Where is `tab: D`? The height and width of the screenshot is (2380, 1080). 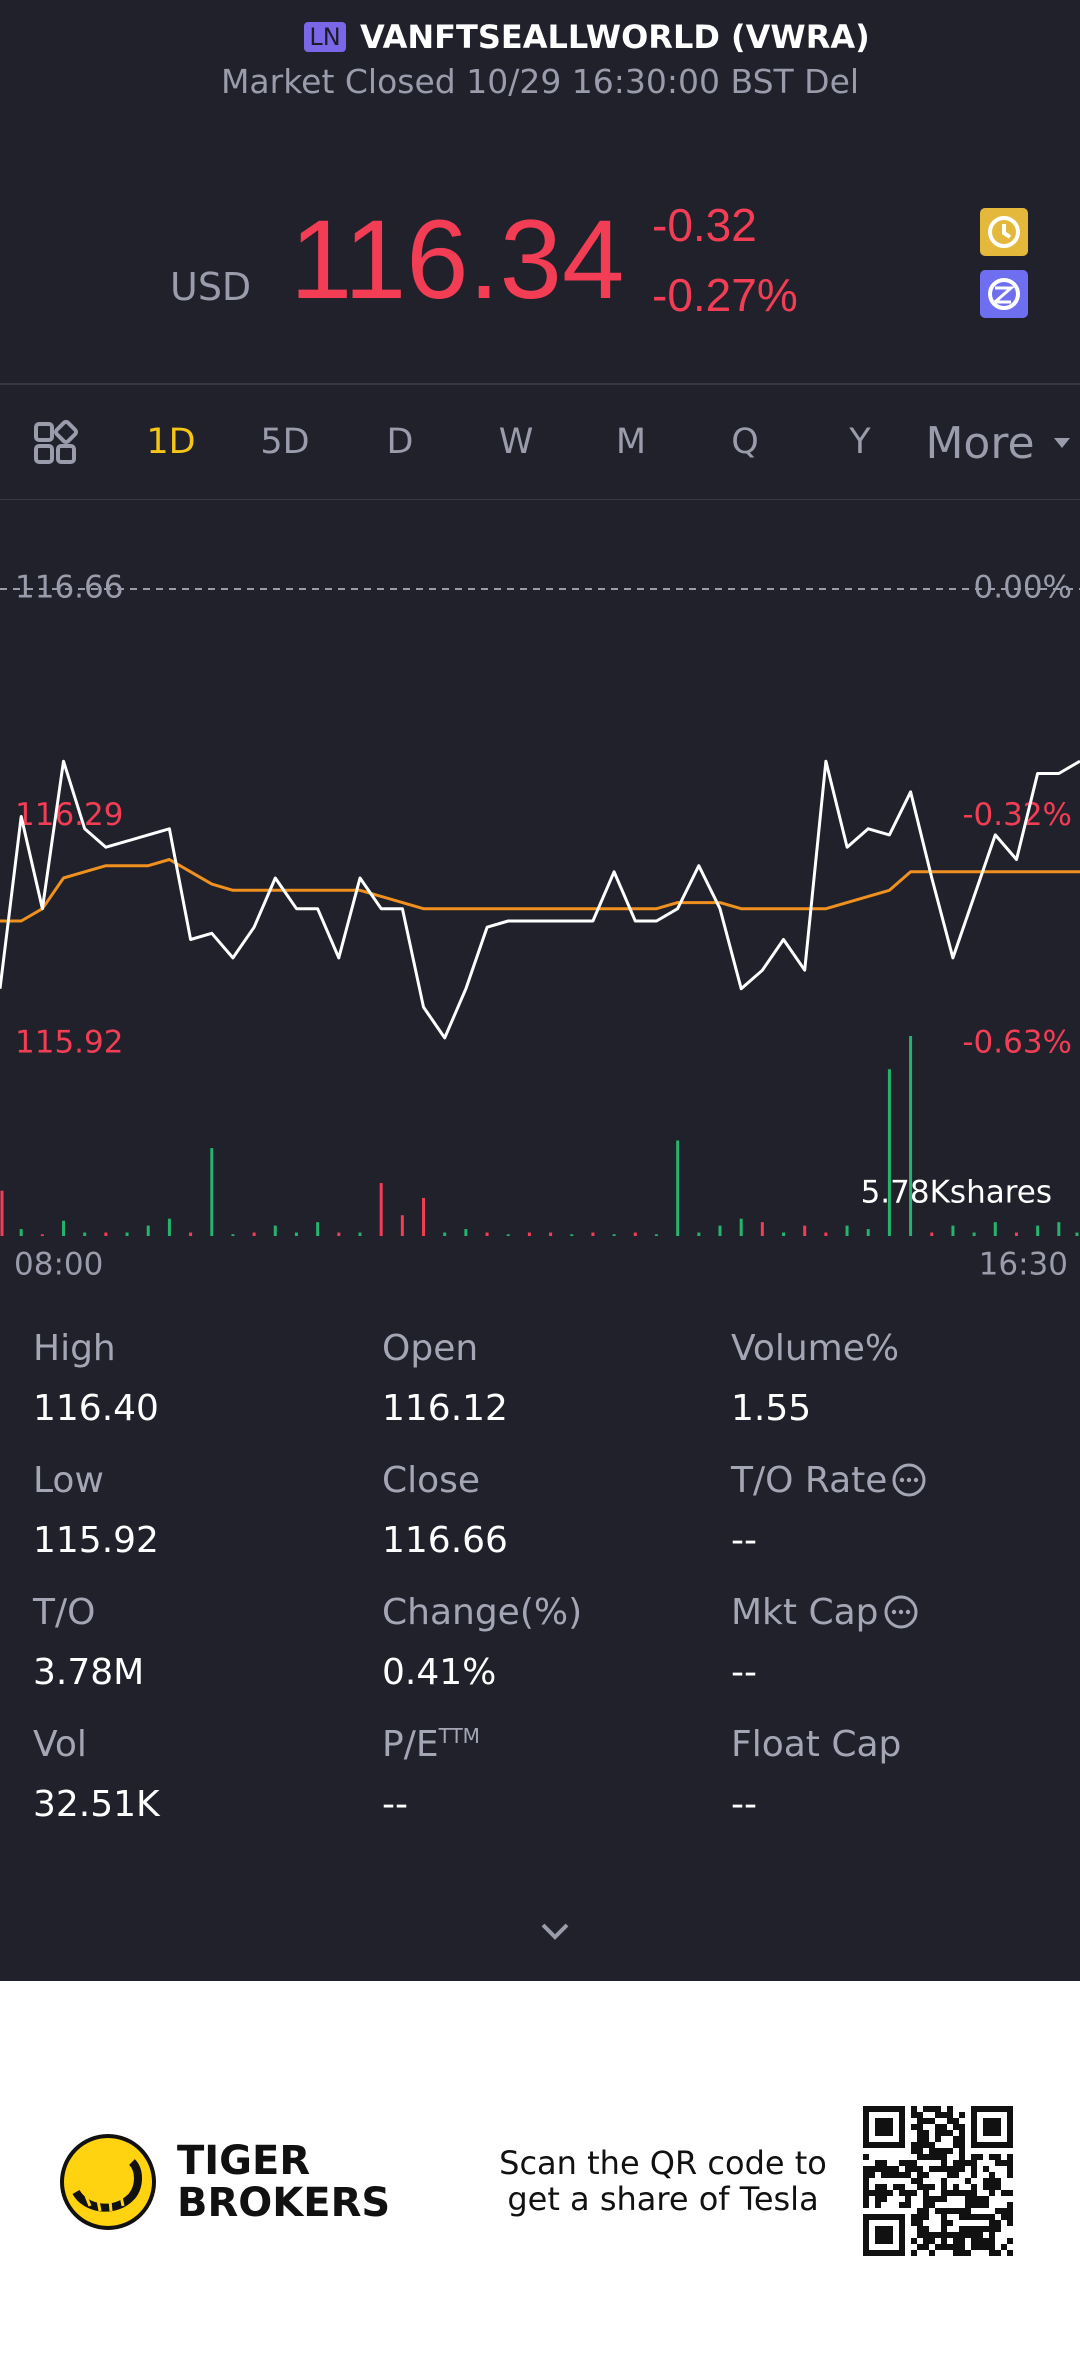 tab: D is located at coordinates (400, 442).